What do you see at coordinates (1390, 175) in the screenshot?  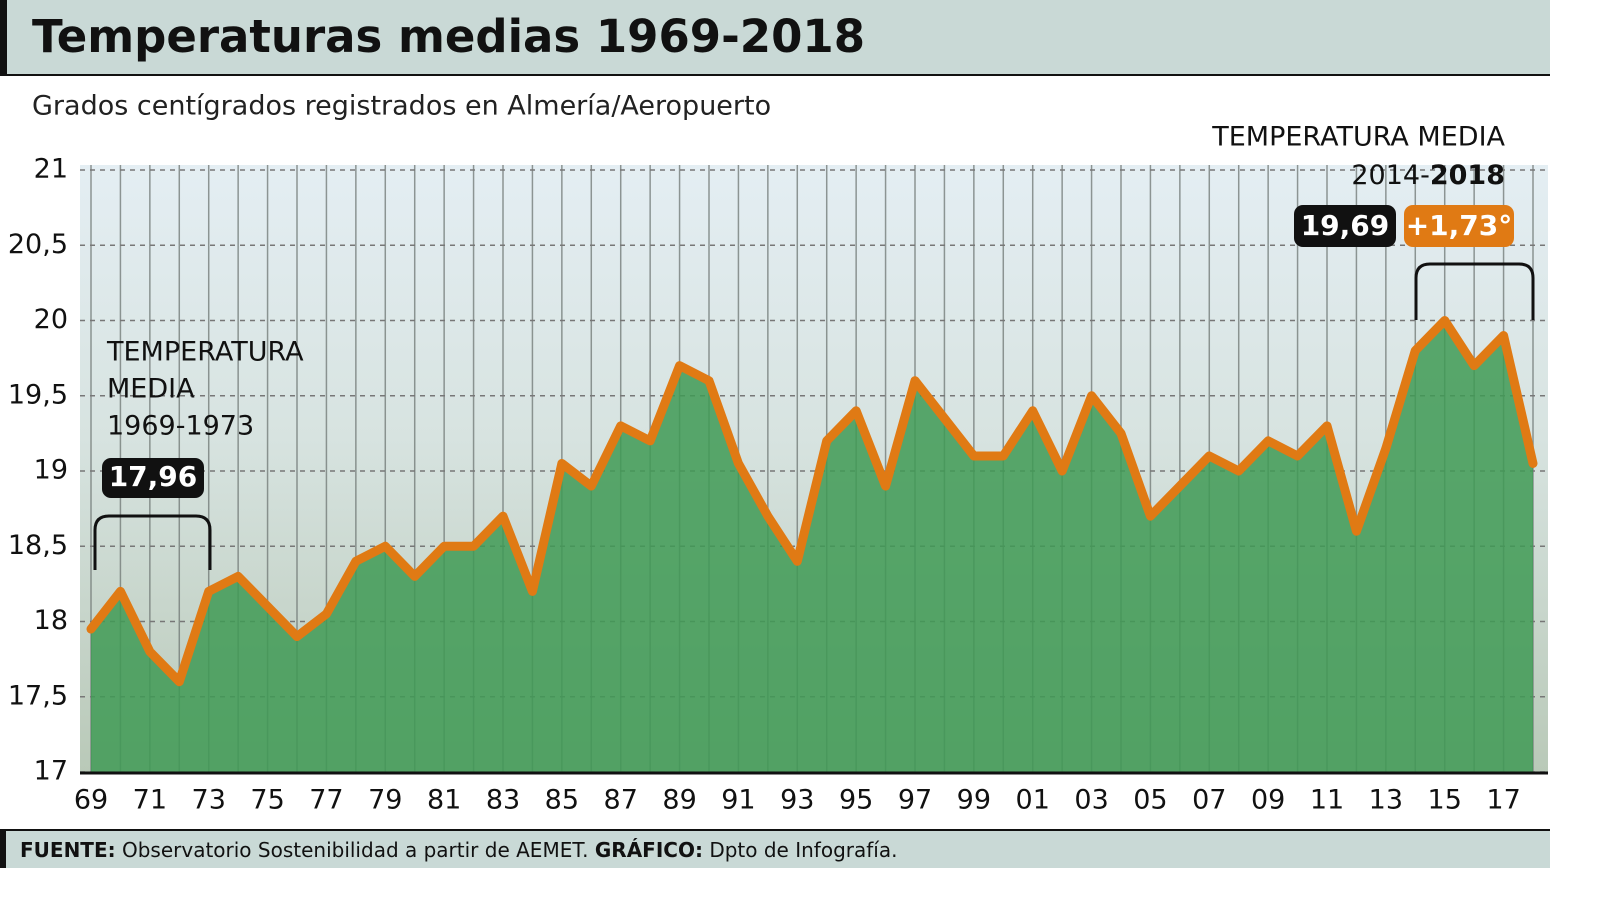 I see `period: 2014-` at bounding box center [1390, 175].